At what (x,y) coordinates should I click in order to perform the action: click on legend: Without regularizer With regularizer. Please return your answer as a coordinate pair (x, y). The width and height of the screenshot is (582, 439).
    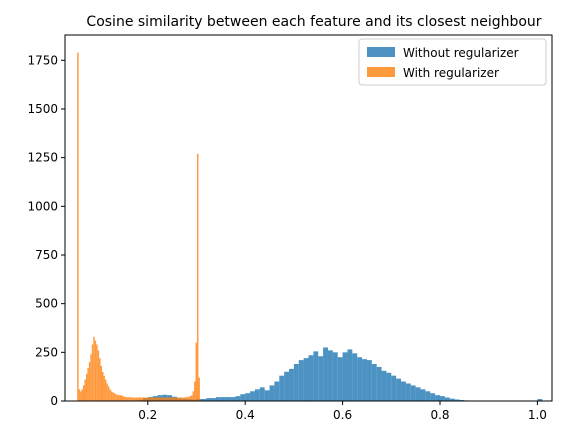
    Looking at the image, I should click on (452, 62).